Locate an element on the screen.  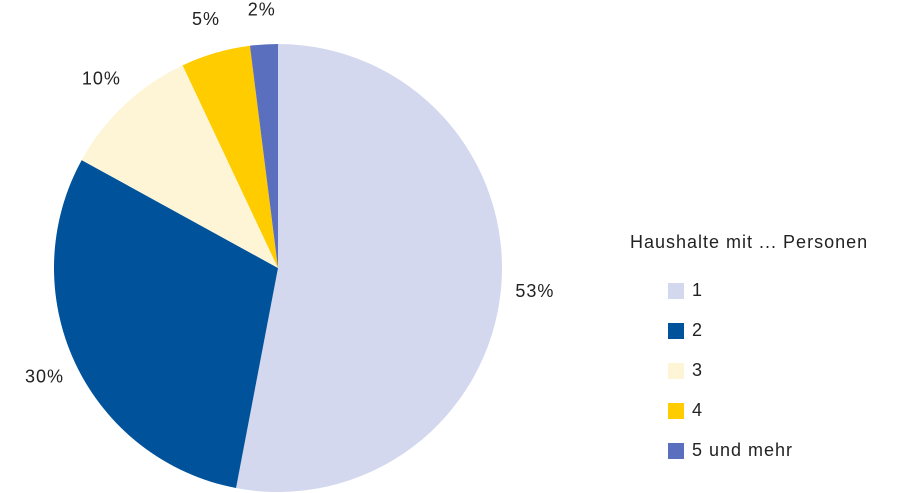
data-label: 53% is located at coordinates (534, 291).